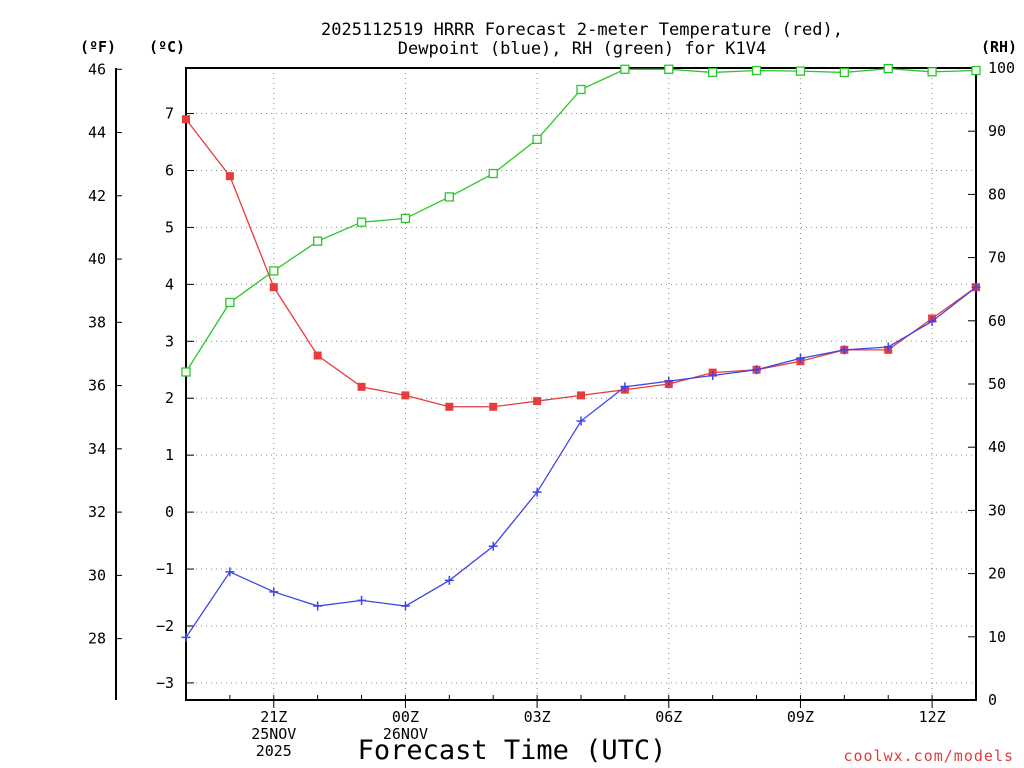 The width and height of the screenshot is (1024, 768). Describe the element at coordinates (999, 47) in the screenshot. I see `rh-unit-label: (RH)` at that location.